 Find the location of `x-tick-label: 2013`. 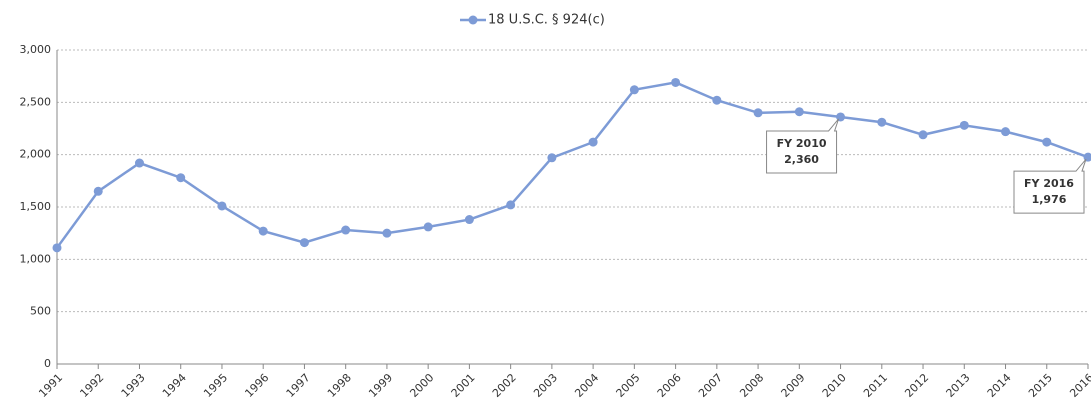

x-tick-label: 2013 is located at coordinates (958, 385).